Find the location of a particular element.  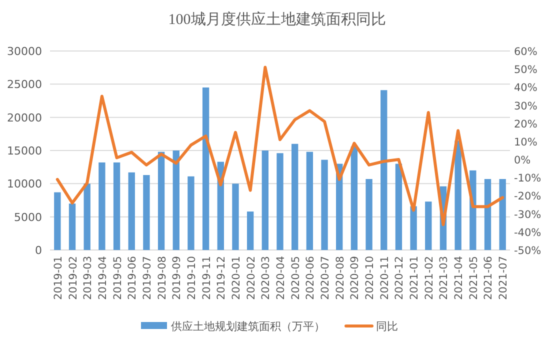

y-tick-label: 30000 is located at coordinates (24, 51).